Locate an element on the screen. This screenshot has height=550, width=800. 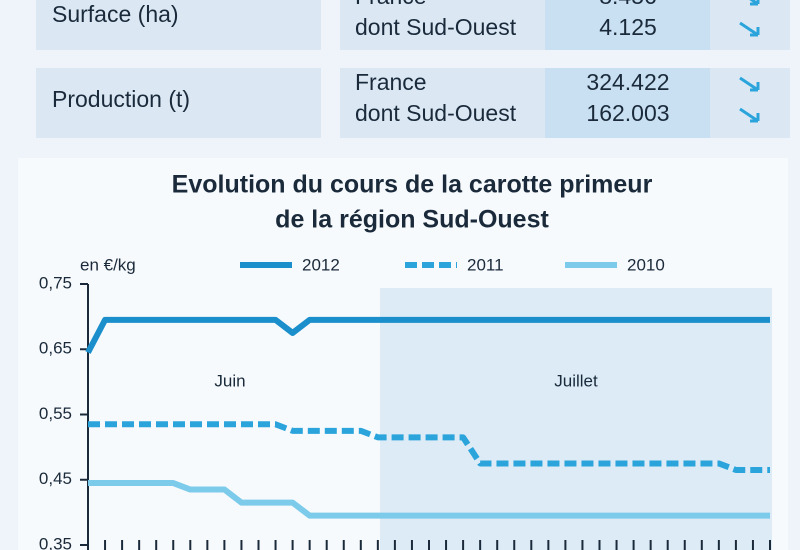
y-tick-label: 0,45 is located at coordinates (55, 478).